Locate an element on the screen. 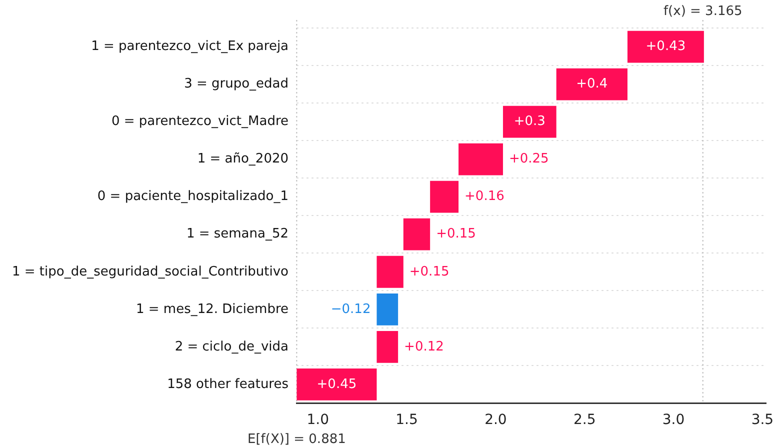 The width and height of the screenshot is (778, 448). y-tick-label: 158 other features is located at coordinates (228, 384).